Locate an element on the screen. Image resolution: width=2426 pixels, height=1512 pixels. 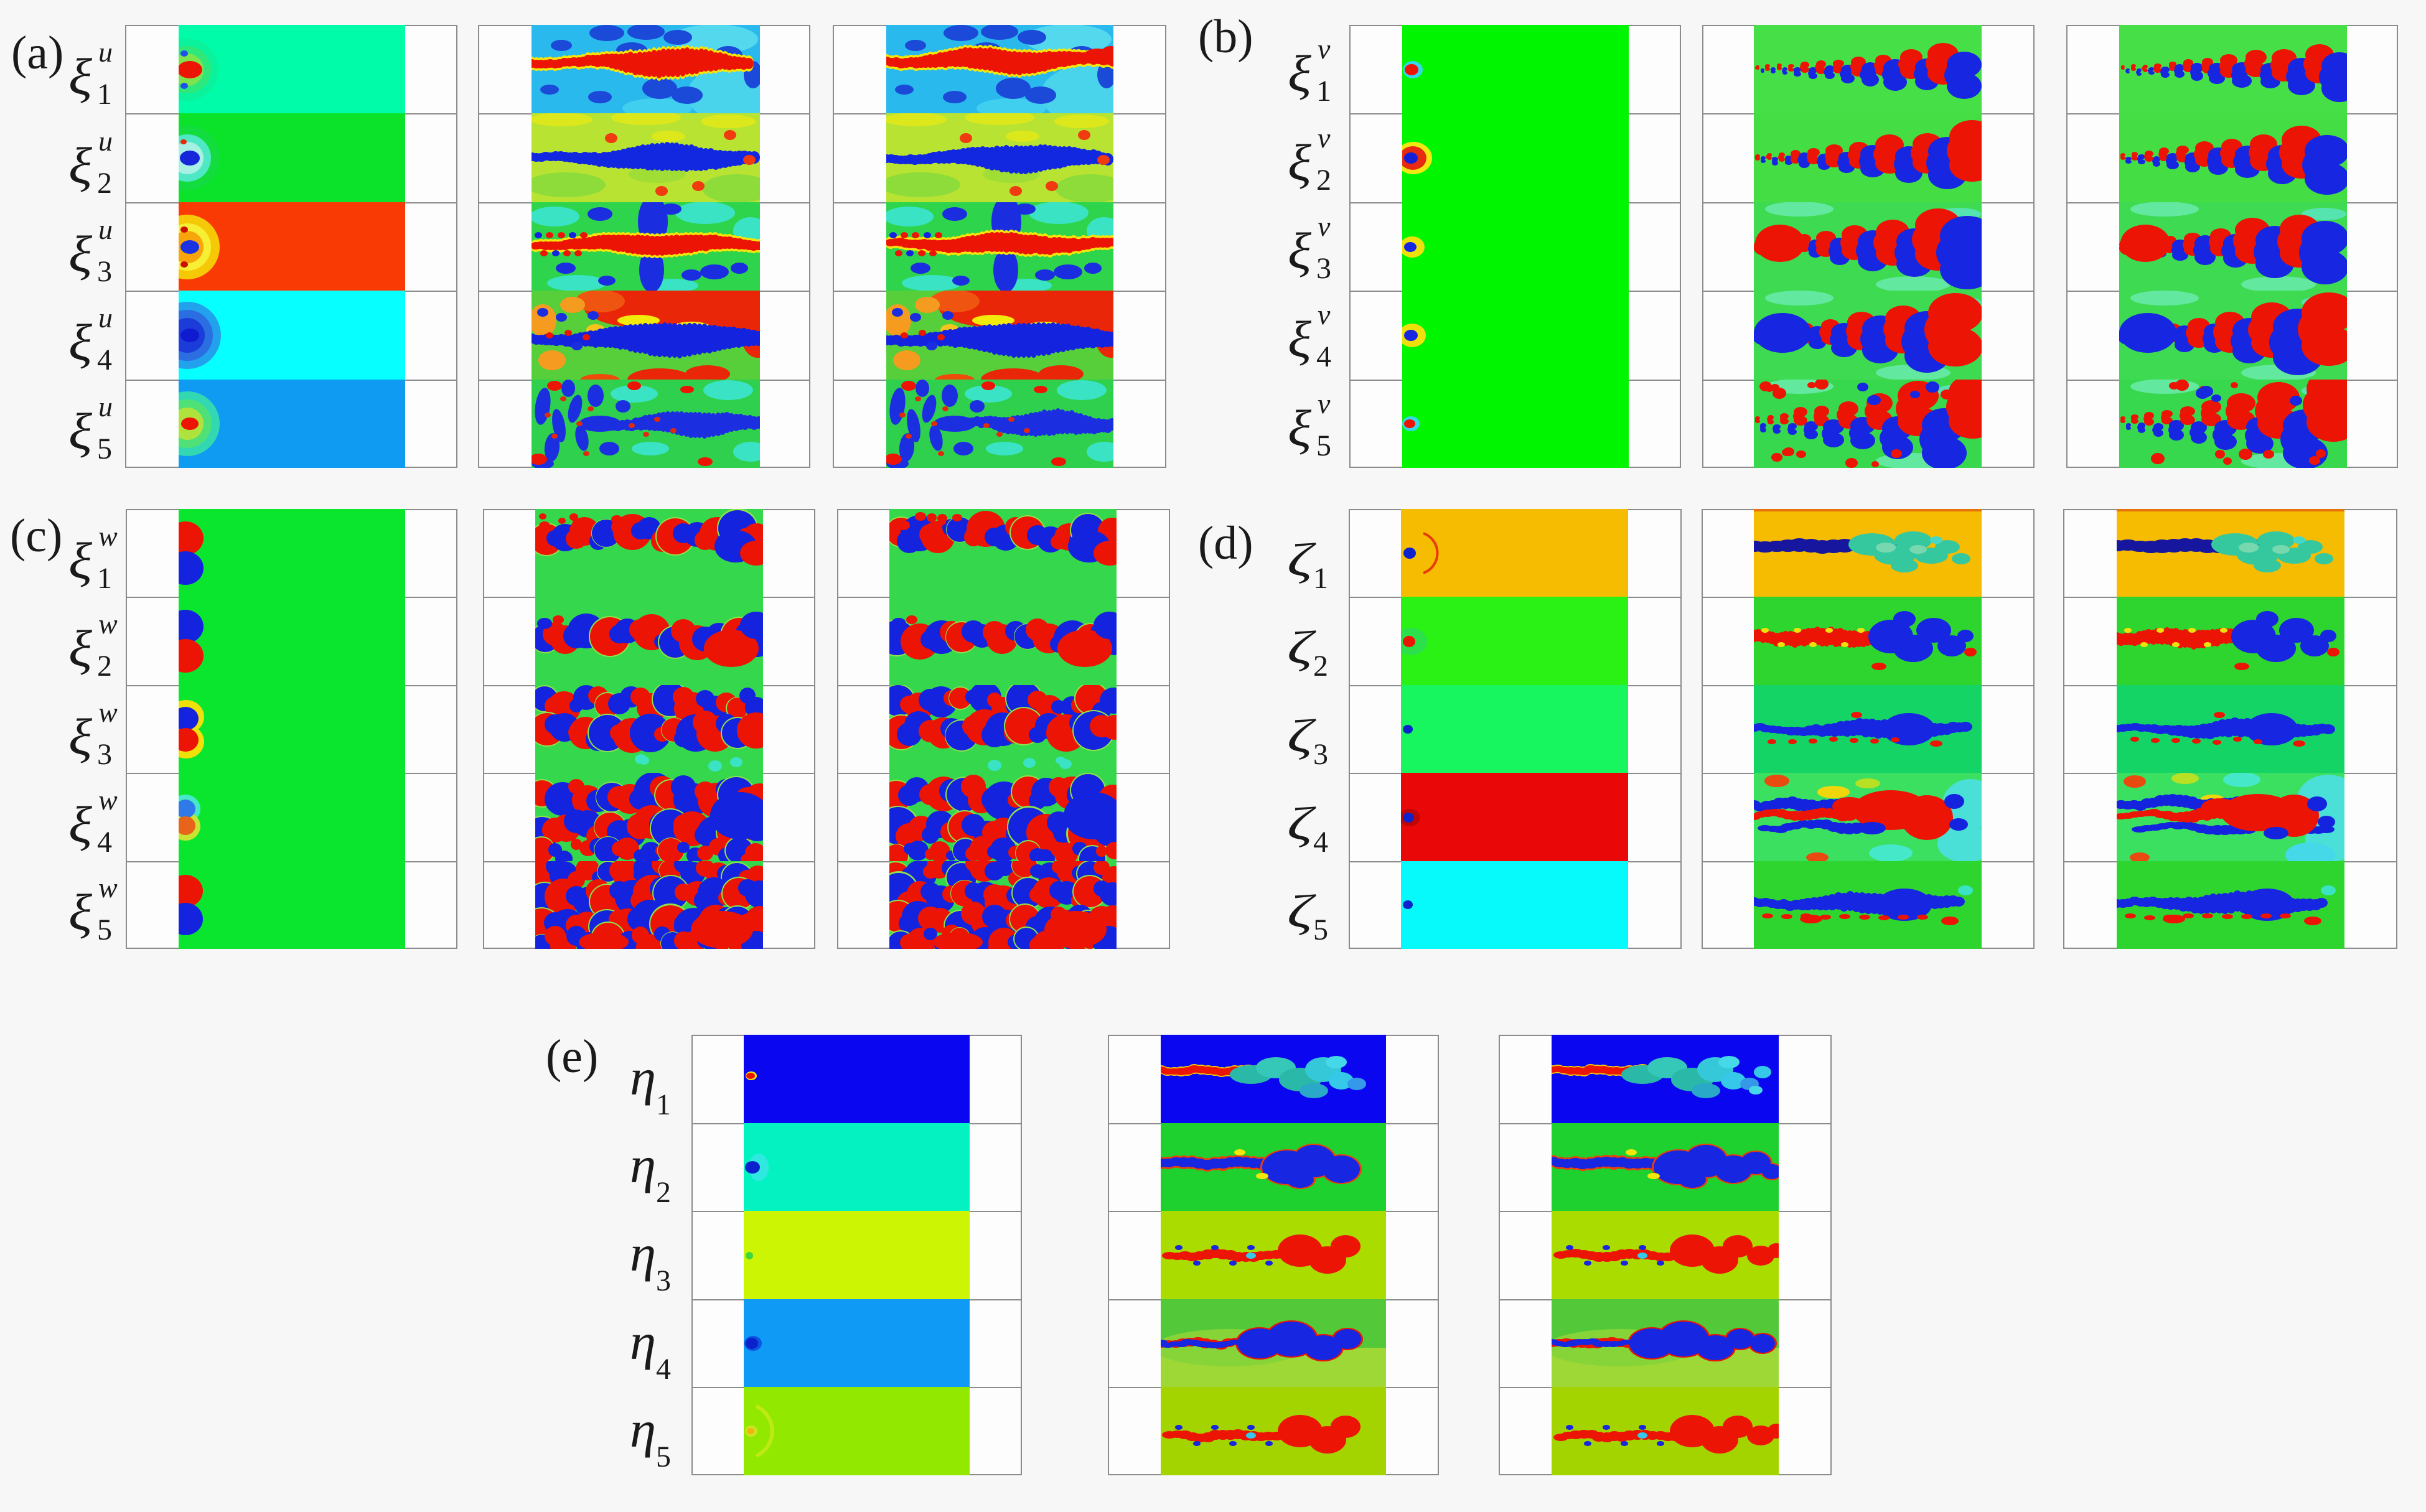
svg-text: (a) is located at coordinates (37, 55).